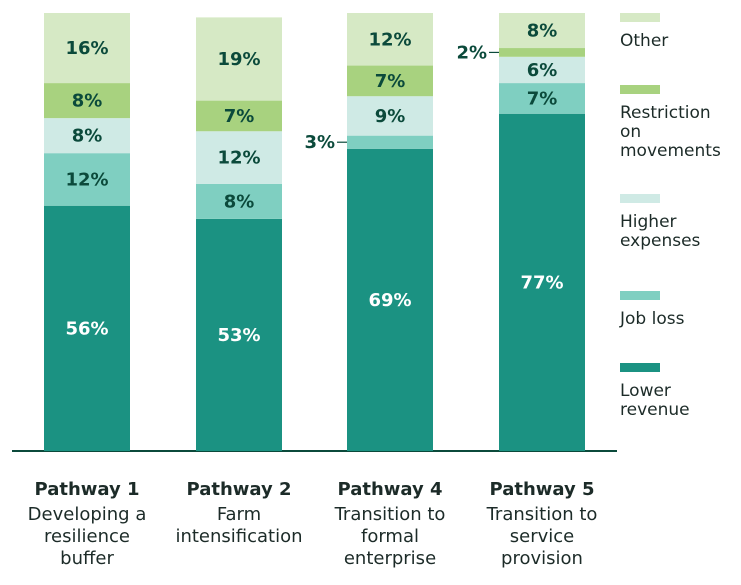  I want to click on value-label: 69%, so click(389, 300).